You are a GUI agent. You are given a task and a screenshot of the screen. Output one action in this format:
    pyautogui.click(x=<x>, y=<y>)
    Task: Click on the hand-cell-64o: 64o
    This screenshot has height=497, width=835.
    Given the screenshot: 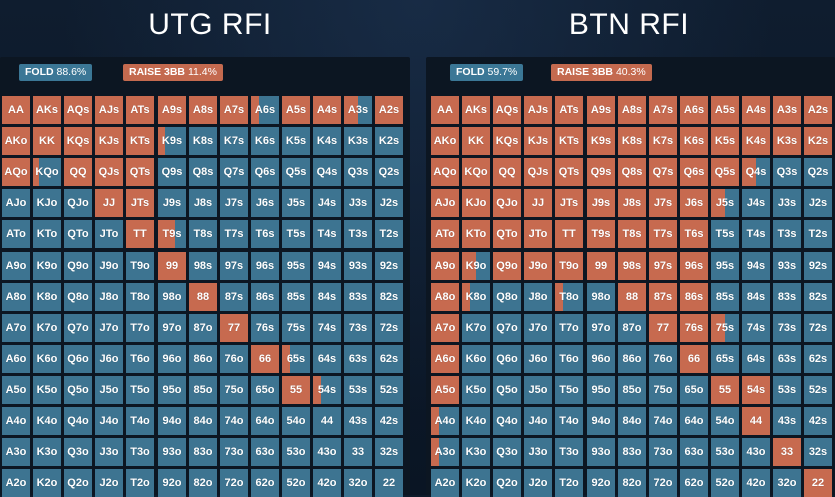 What is the action you would take?
    pyautogui.click(x=694, y=421)
    